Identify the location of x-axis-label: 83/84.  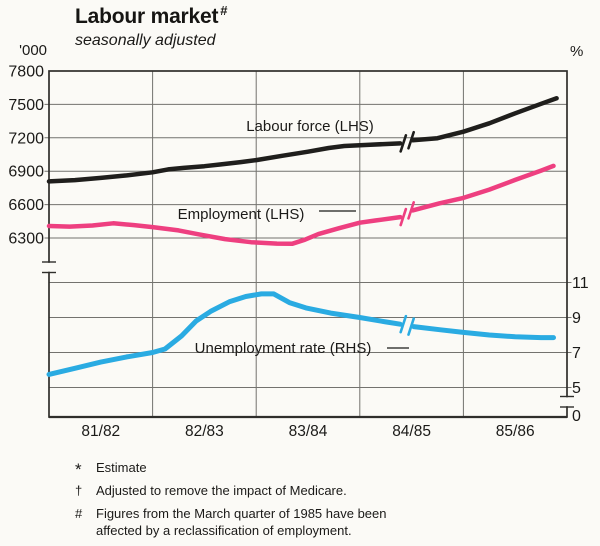
(308, 431).